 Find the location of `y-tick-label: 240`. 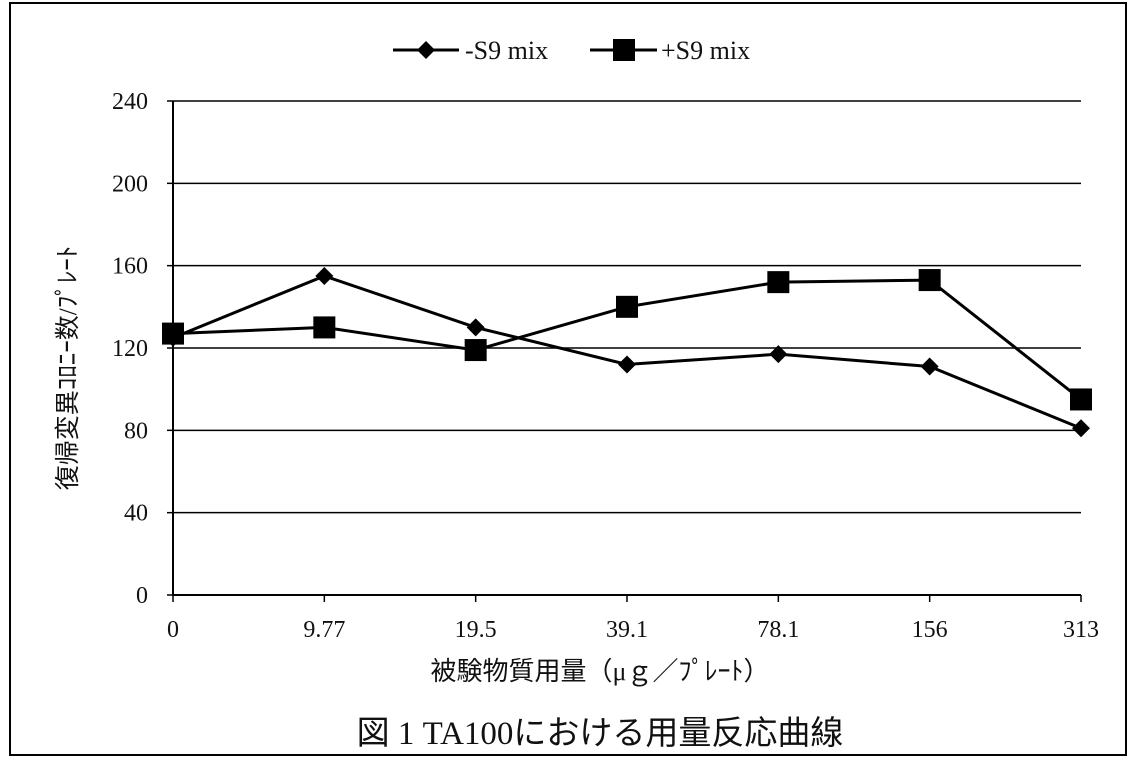

y-tick-label: 240 is located at coordinates (130, 102).